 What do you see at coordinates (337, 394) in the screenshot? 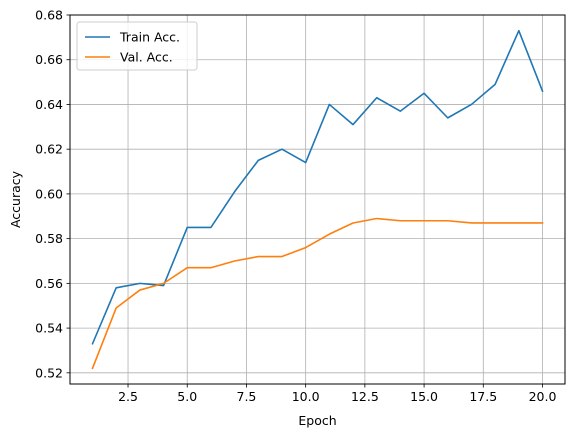
I see `x-axis-ticks: 2.5 5.0 7.5 10.0 12.5 15.0 17.5 20.0` at bounding box center [337, 394].